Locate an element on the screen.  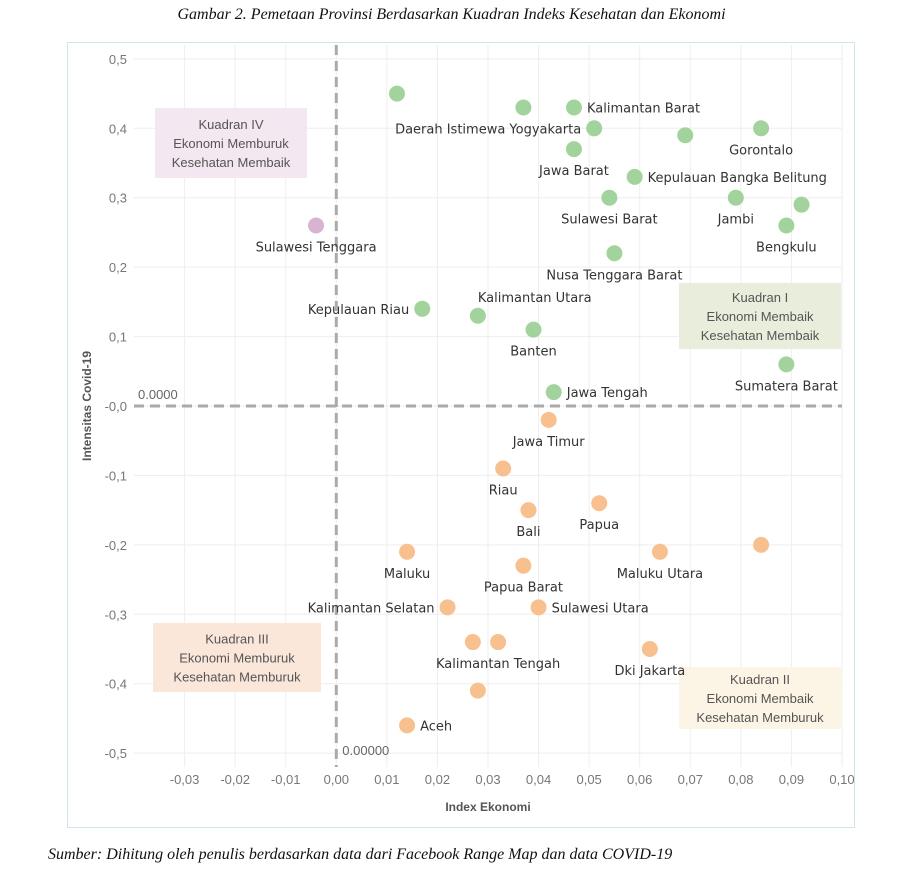
y-tick-label: 0,5 is located at coordinates (118, 59).